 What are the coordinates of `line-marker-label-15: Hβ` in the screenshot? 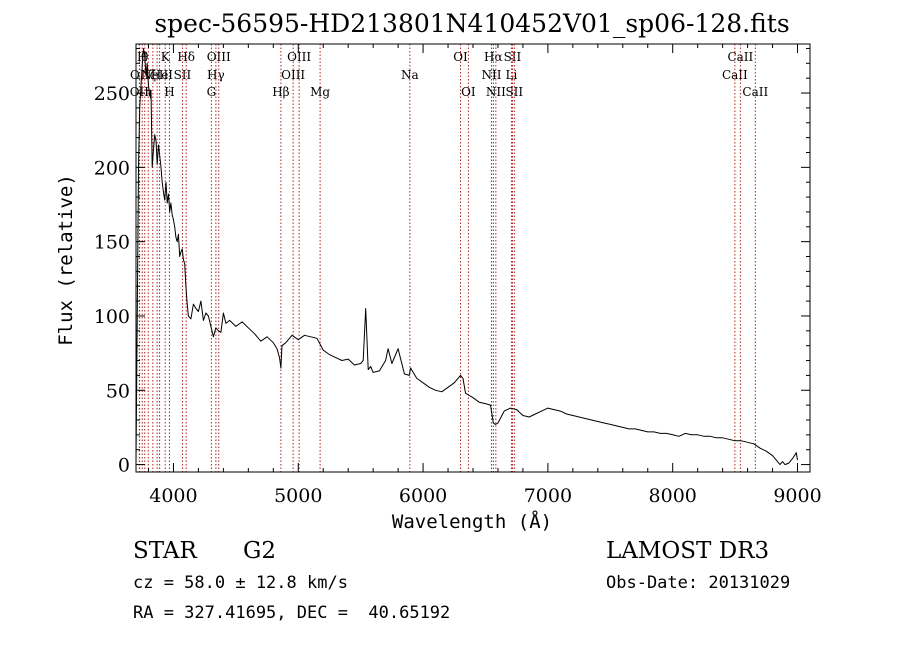 It's located at (280, 92).